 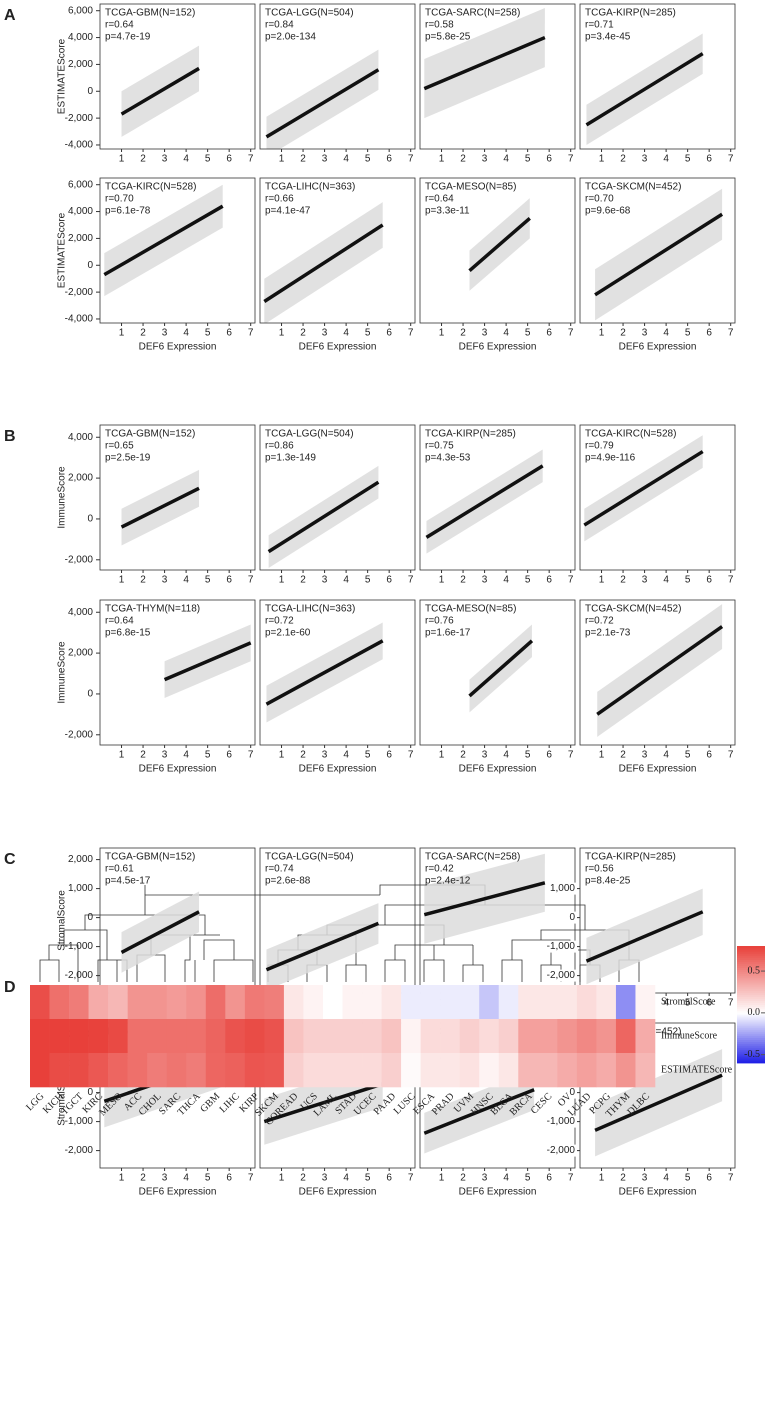 What do you see at coordinates (608, 37) in the screenshot?
I see `panel-p: p=3.4e-45` at bounding box center [608, 37].